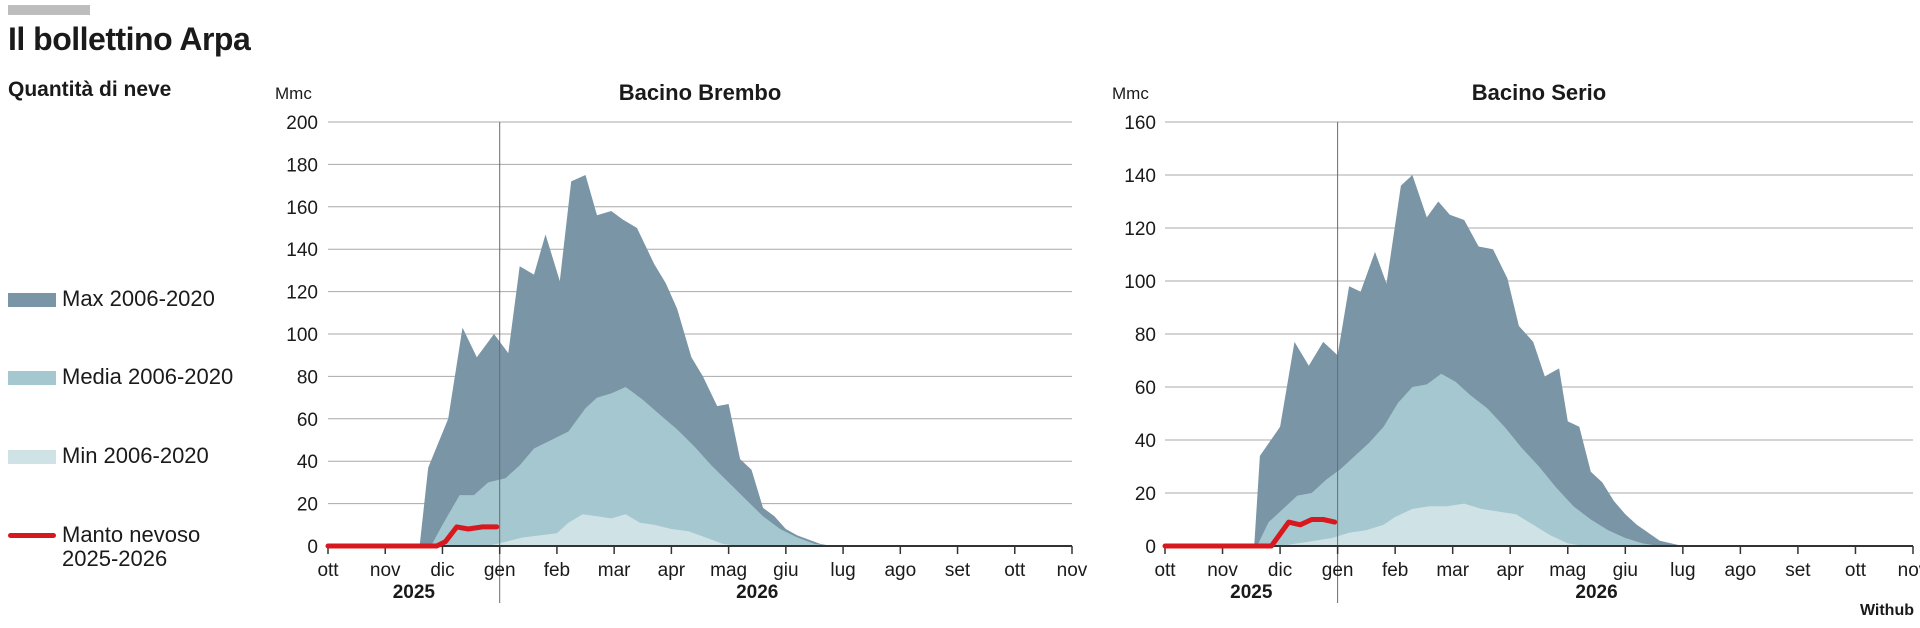 This screenshot has height=628, width=1920. What do you see at coordinates (700, 92) in the screenshot?
I see `chart-title: Bacino Brembo` at bounding box center [700, 92].